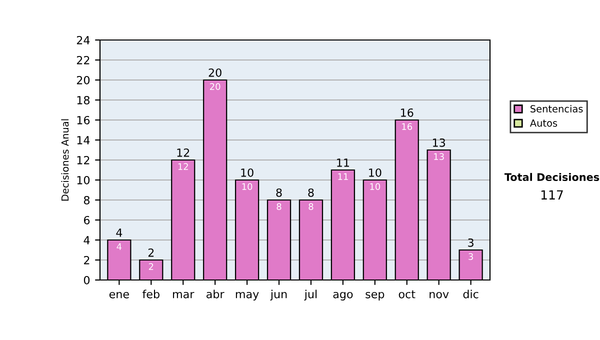 Image resolution: width=600 pixels, height=340 pixels. I want to click on data-label: 2, so click(151, 266).